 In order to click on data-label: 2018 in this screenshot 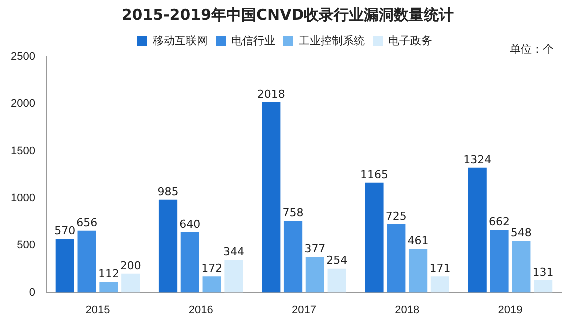, I will do `click(271, 94)`.